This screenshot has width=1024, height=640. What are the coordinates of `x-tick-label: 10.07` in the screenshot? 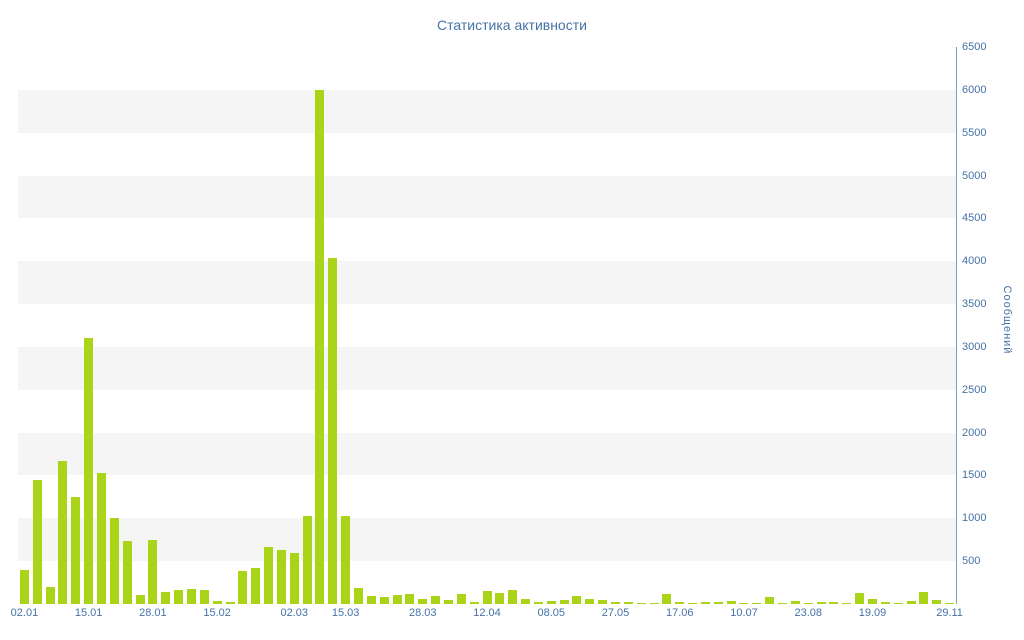 It's located at (744, 613).